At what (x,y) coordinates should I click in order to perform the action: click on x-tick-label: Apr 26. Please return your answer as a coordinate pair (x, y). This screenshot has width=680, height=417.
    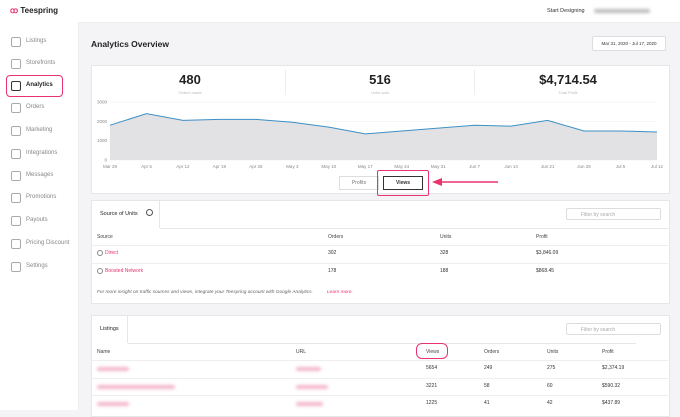
    Looking at the image, I should click on (256, 166).